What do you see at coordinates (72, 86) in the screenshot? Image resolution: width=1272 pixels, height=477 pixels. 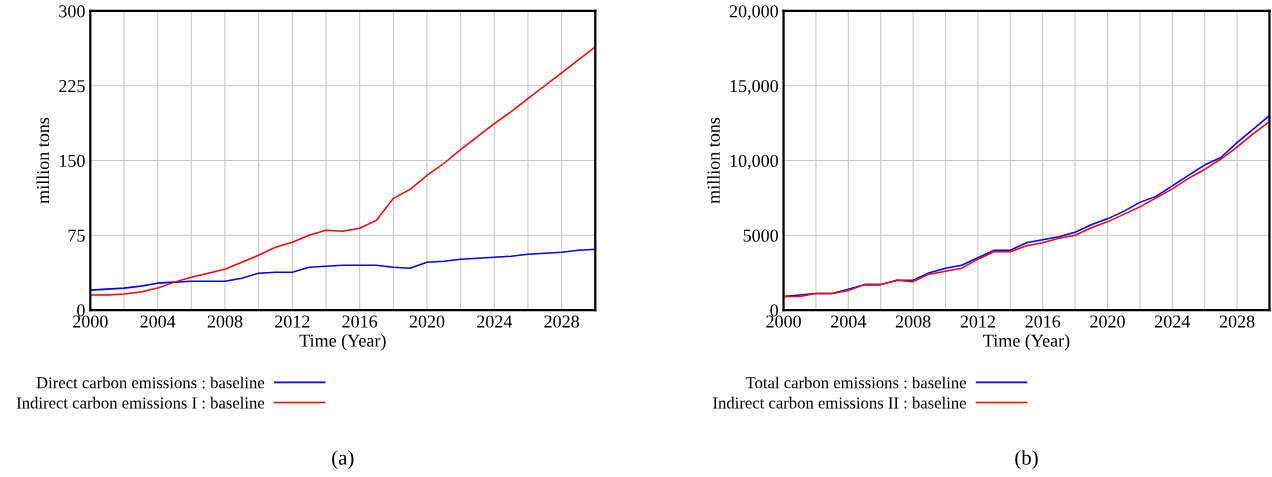 I see `y-tick-label: 225` at bounding box center [72, 86].